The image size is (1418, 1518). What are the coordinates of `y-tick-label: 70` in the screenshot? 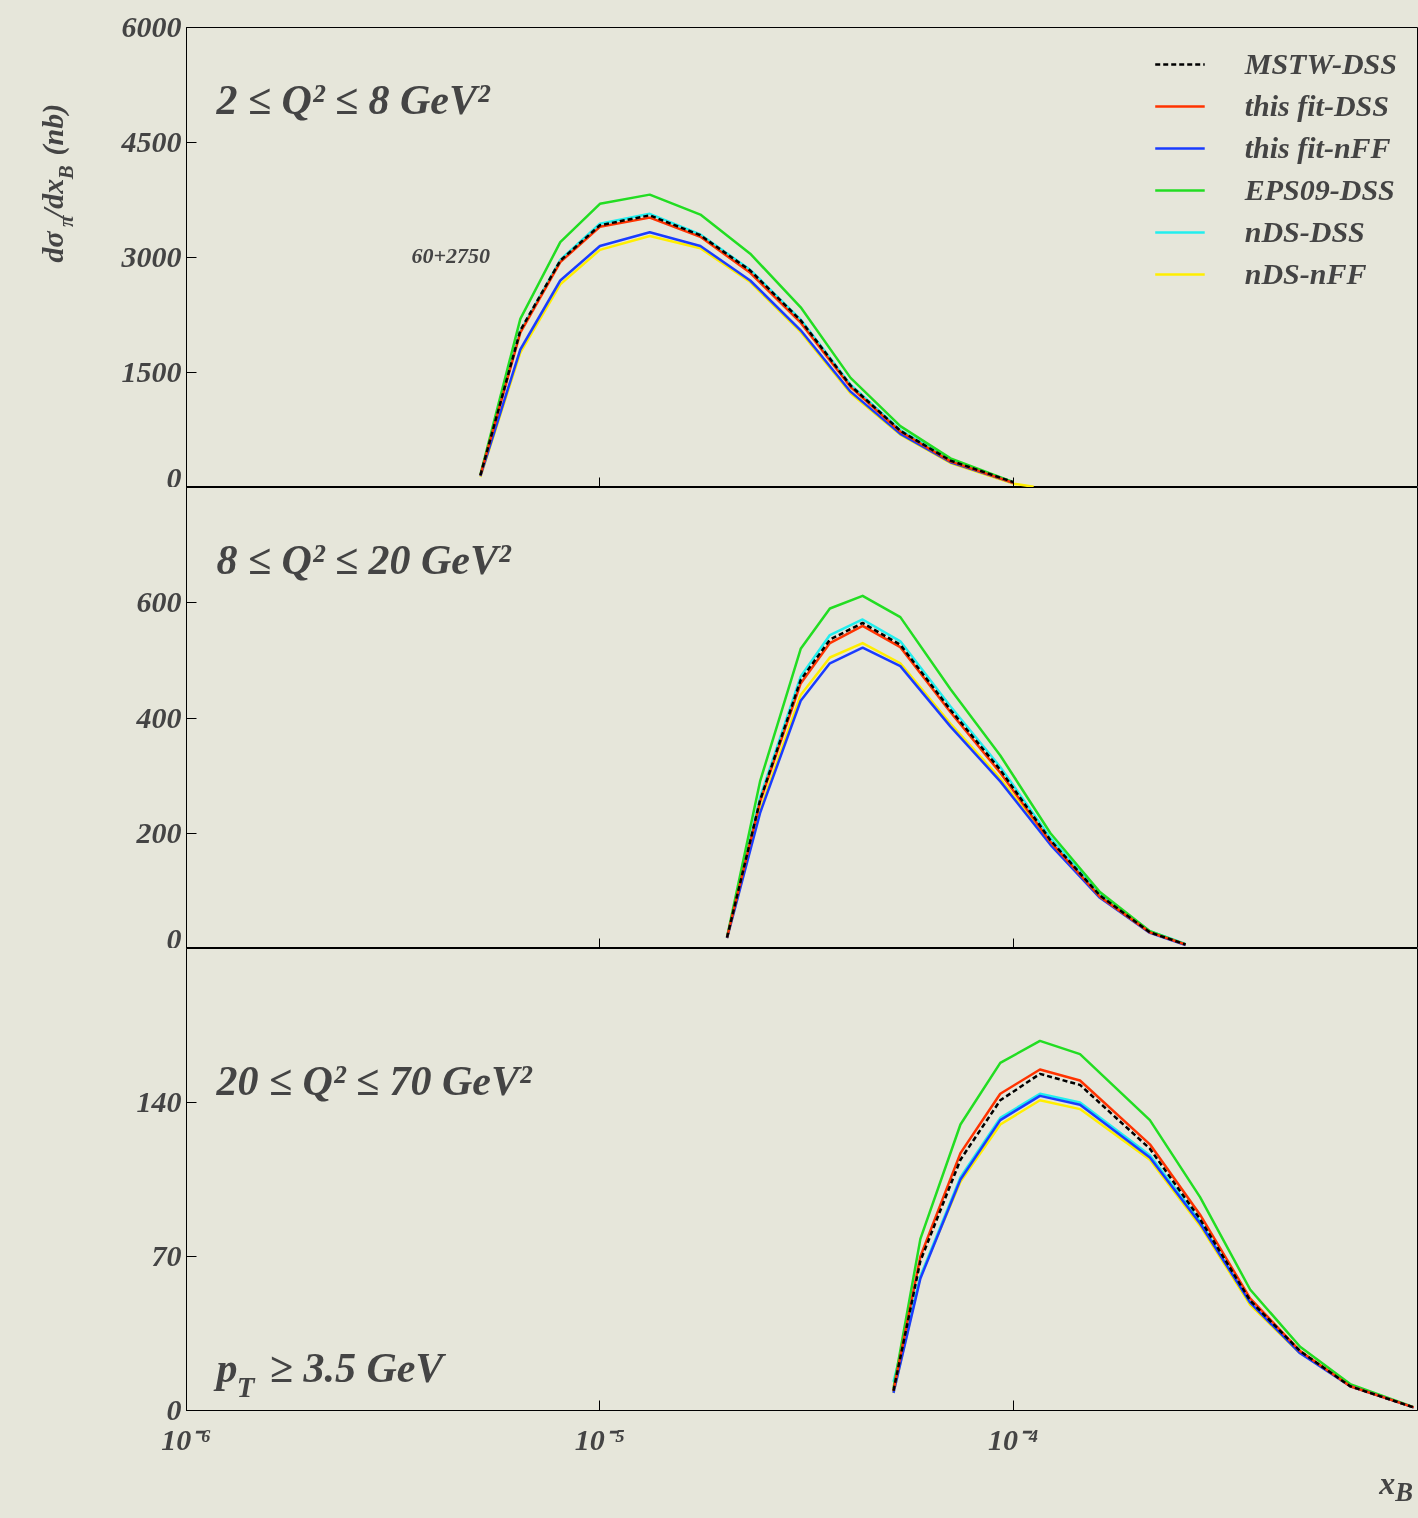 It's located at (166, 1255).